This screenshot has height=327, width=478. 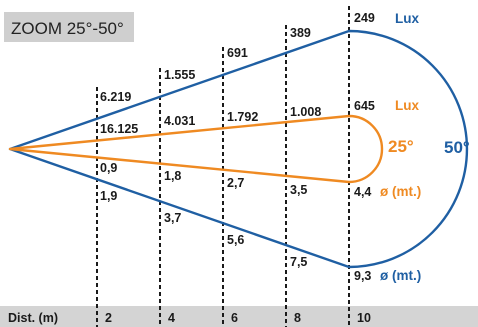 What do you see at coordinates (297, 318) in the screenshot?
I see `distance-8: 8` at bounding box center [297, 318].